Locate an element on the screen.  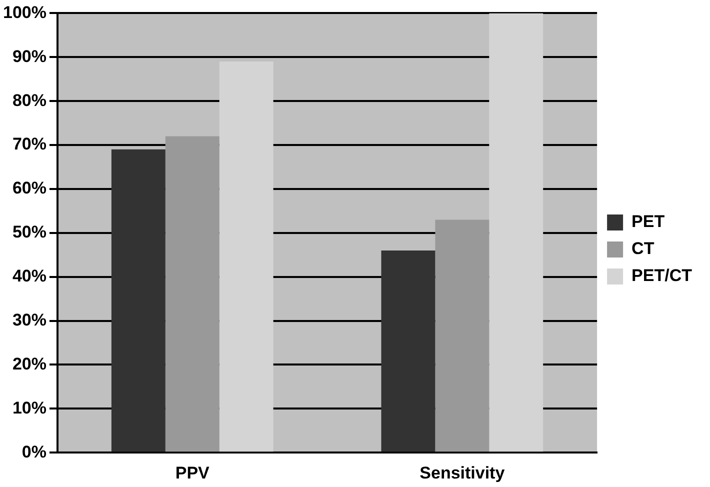
legend-label: PET/CT is located at coordinates (662, 276).